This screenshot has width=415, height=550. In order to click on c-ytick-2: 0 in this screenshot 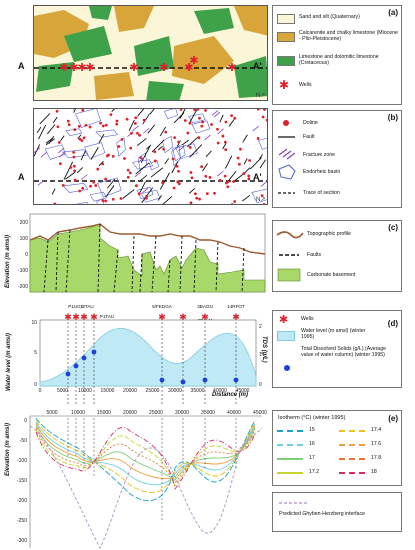, I will do `click(26, 255)`.